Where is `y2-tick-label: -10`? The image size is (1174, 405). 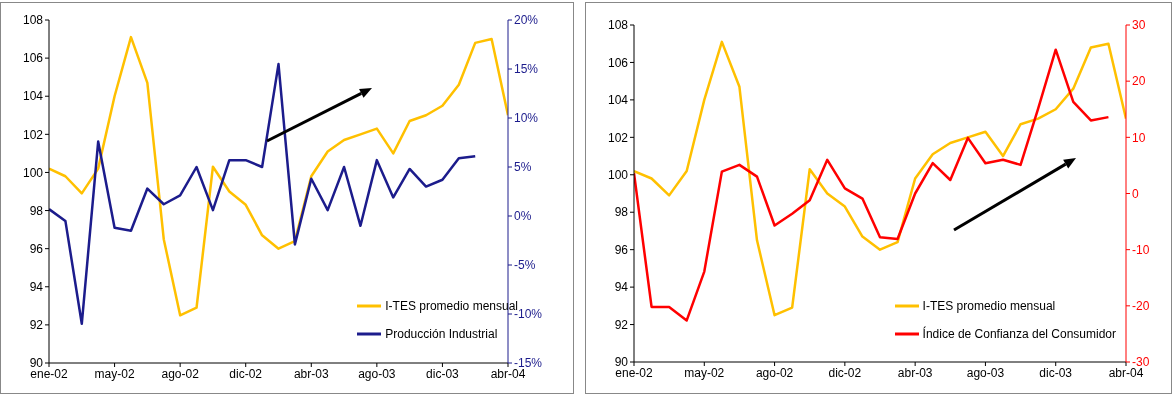
y2-tick-label: -10 is located at coordinates (1141, 249).